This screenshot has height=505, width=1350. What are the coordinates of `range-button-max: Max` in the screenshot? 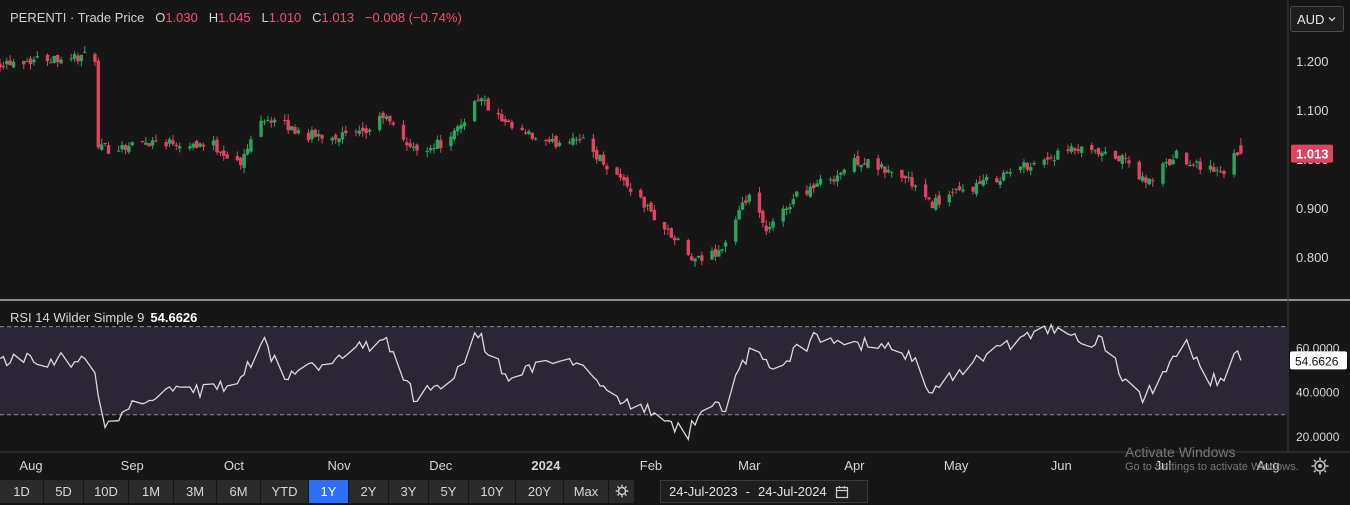 It's located at (586, 491).